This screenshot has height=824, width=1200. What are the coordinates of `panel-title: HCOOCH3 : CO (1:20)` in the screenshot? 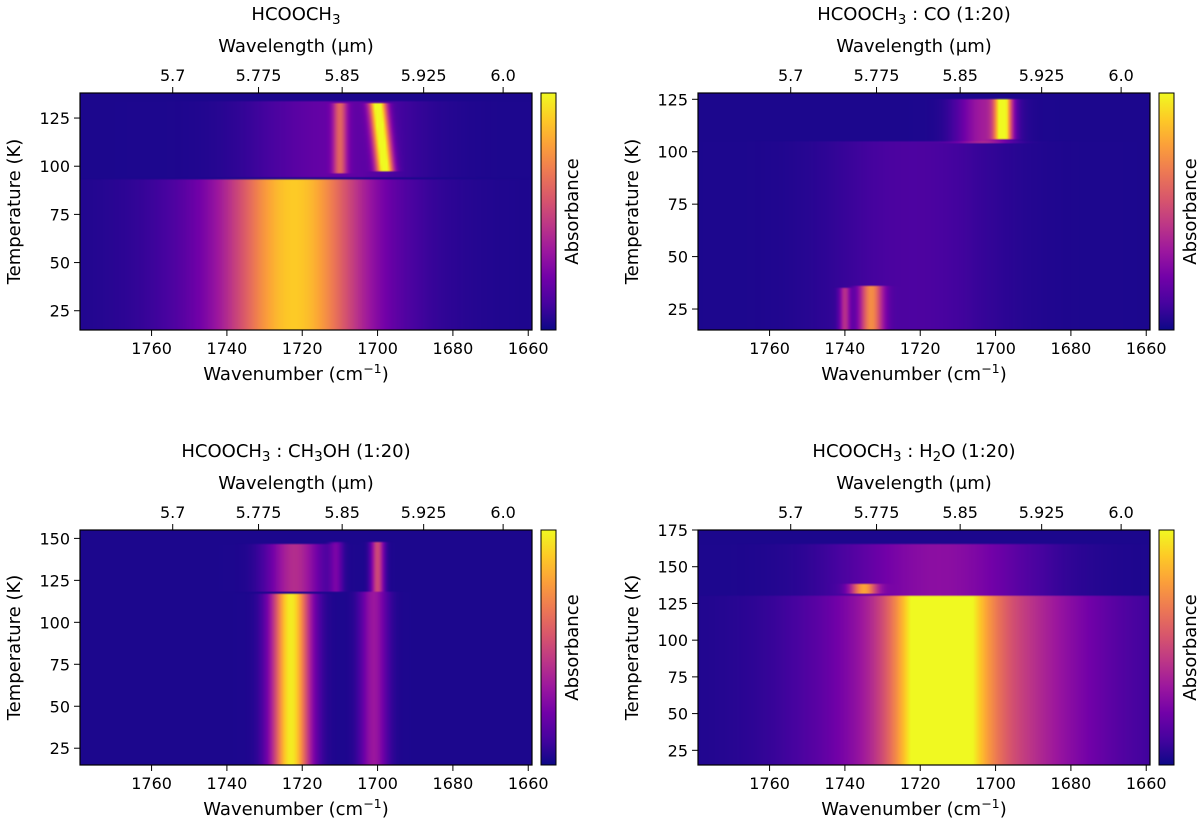 It's located at (914, 16).